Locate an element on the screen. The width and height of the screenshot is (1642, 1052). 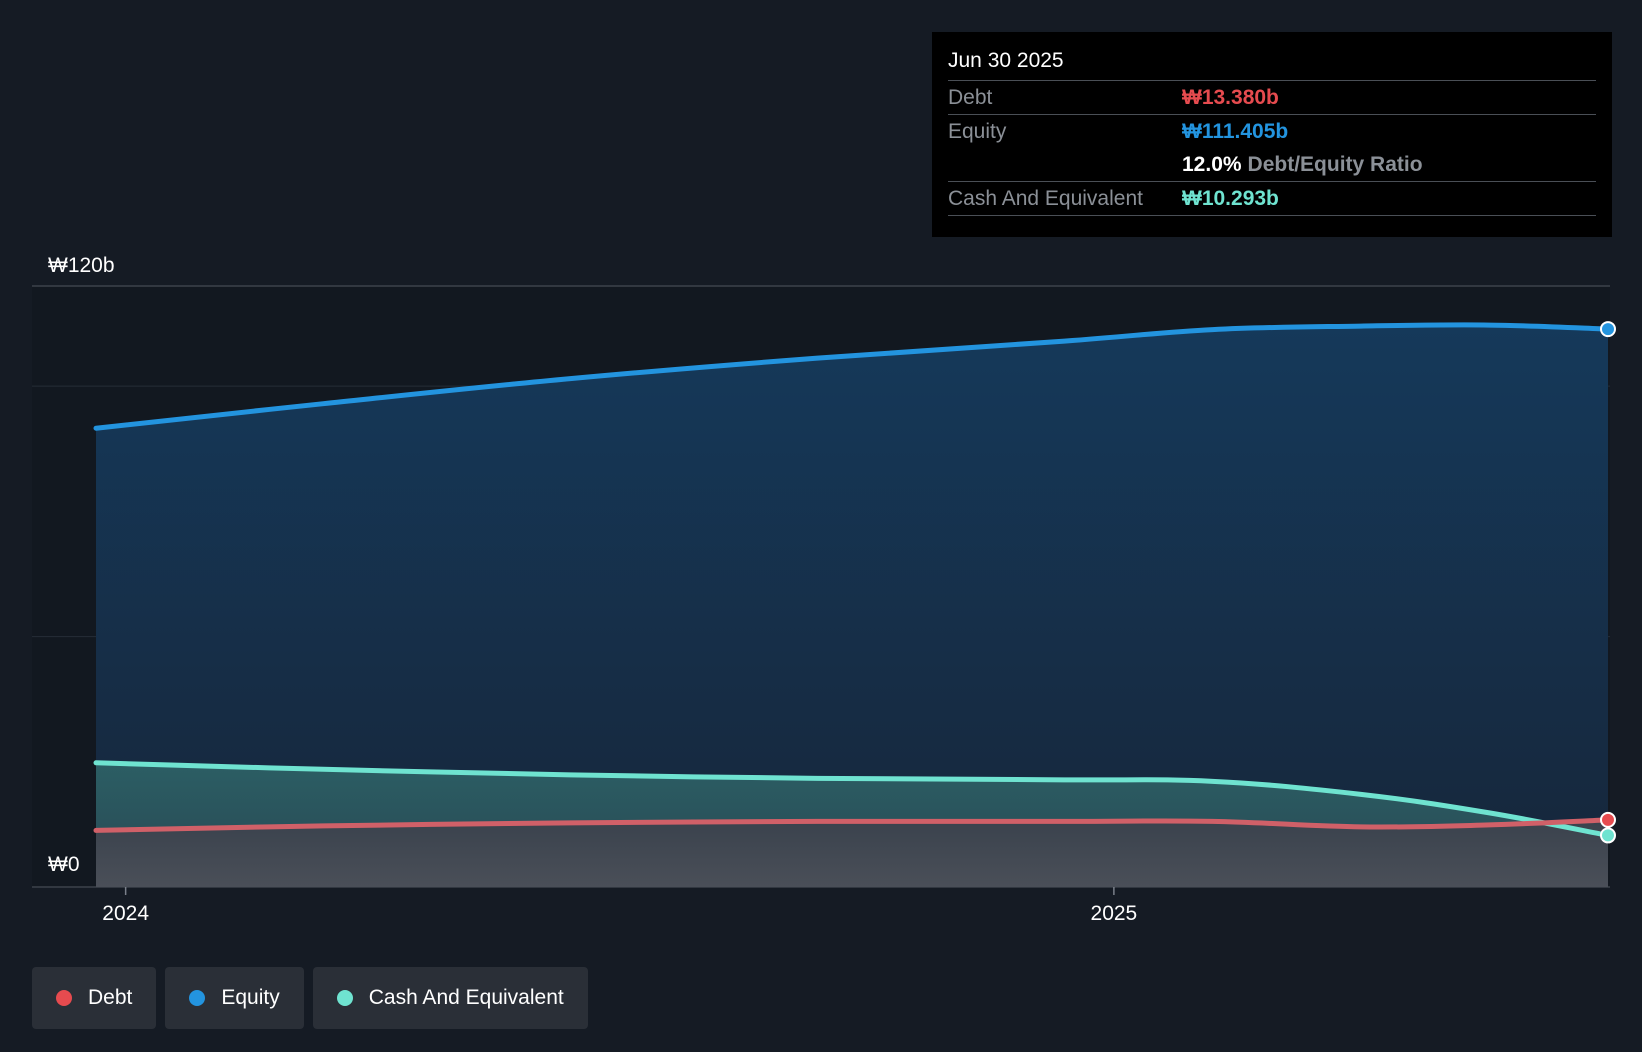
tooltip-ratio-row: 12.0% Debt/Equity Ratio is located at coordinates (1272, 165).